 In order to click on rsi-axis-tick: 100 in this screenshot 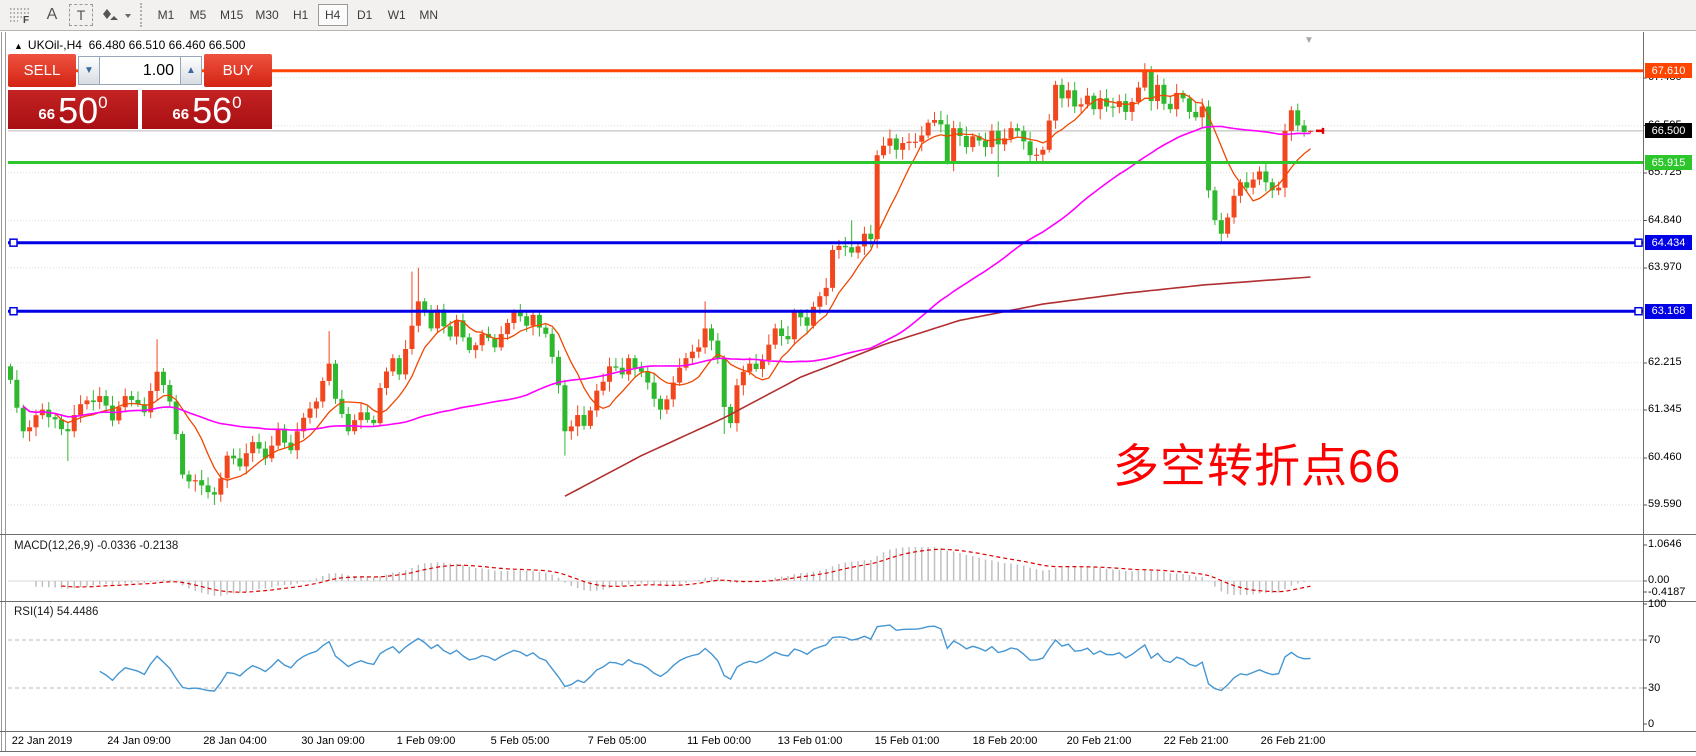, I will do `click(1657, 603)`.